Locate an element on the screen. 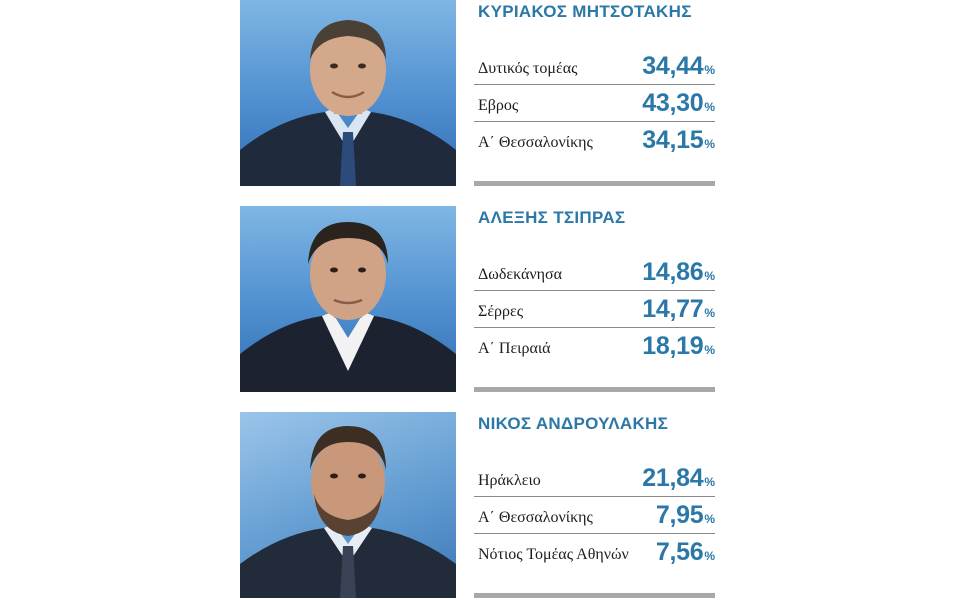 Image resolution: width=960 pixels, height=600 pixels. result-value: 14,77% is located at coordinates (678, 309).